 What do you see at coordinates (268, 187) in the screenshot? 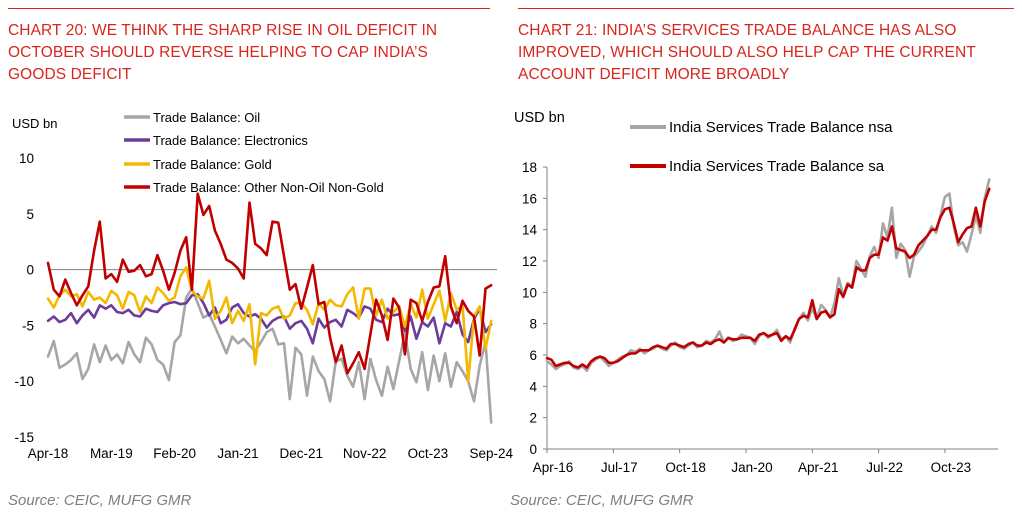
I see `legend-label: Trade Balance: Other Non-Oil Non-Gold` at bounding box center [268, 187].